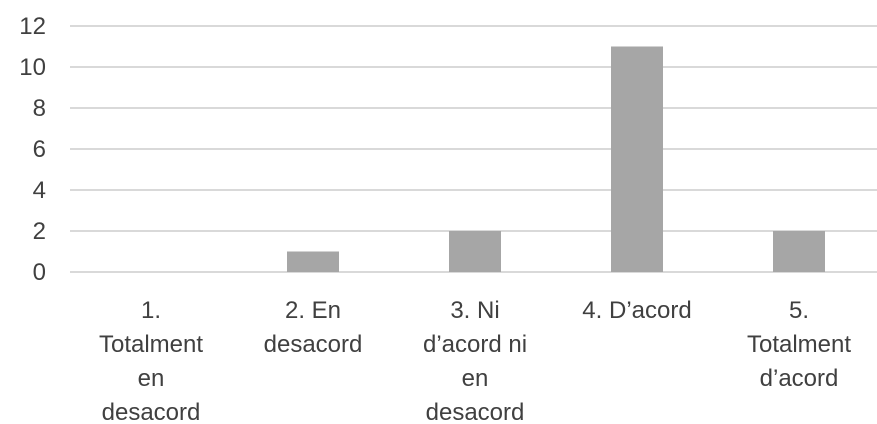  I want to click on x-category-label-line: 2. En, so click(313, 310).